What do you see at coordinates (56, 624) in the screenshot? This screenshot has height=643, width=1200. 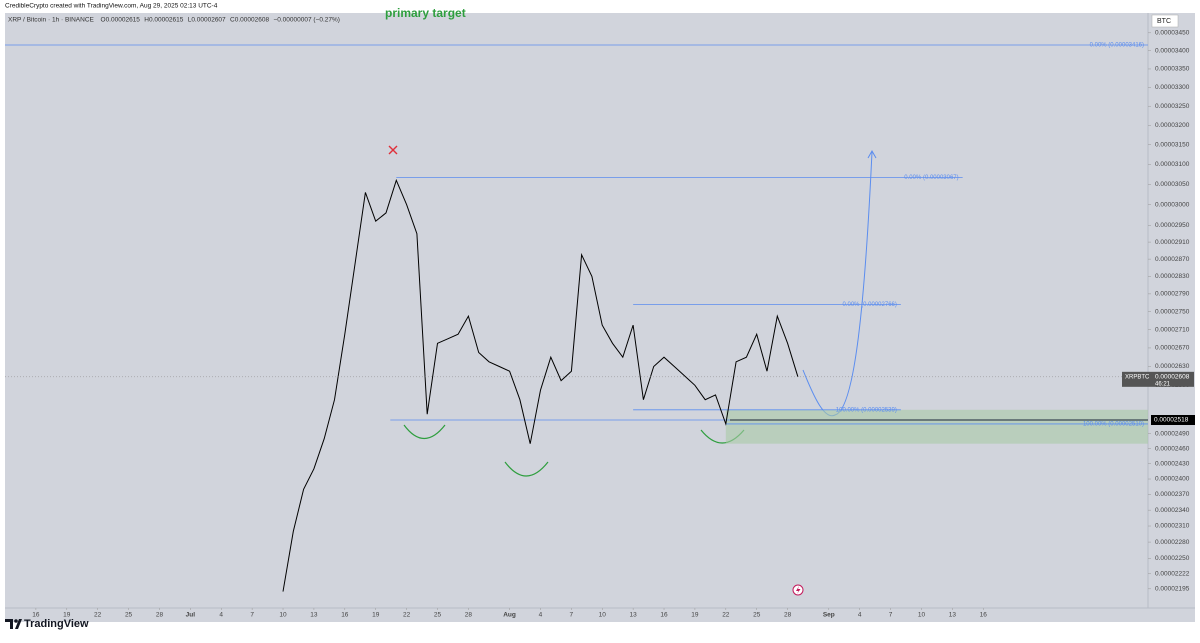 I see `brand: TradingView` at bounding box center [56, 624].